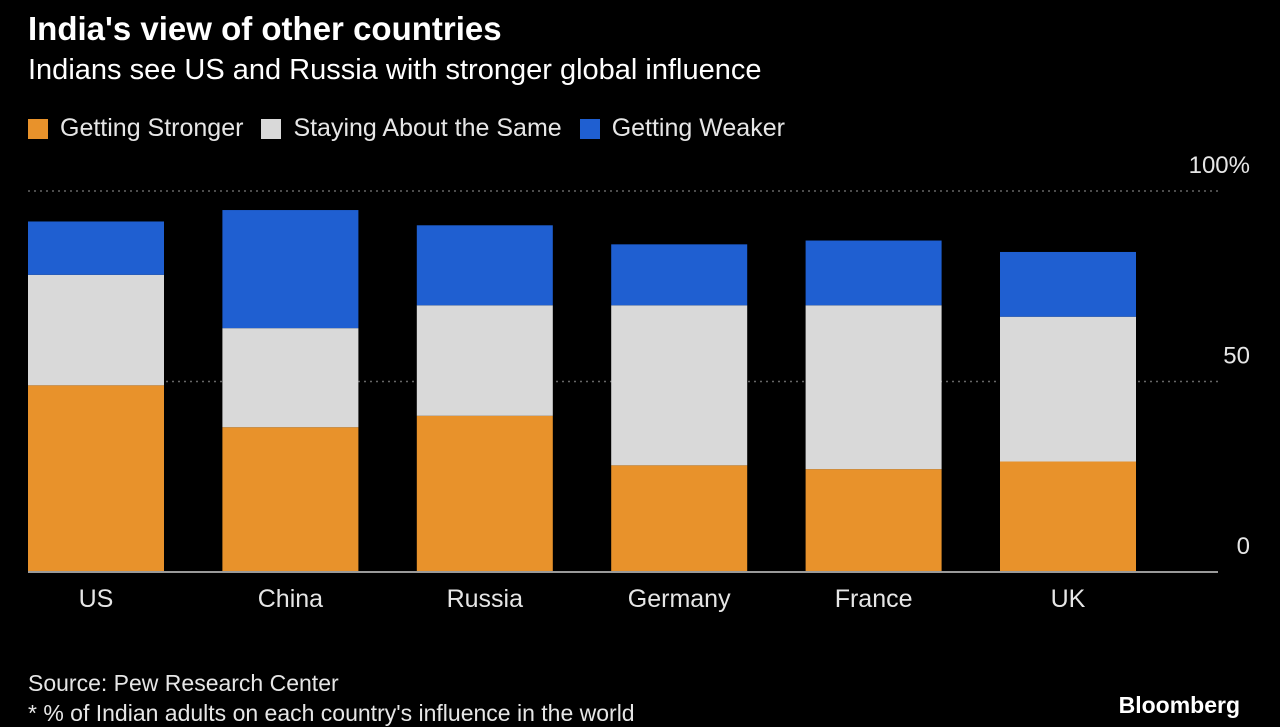  I want to click on chart-title: India's view of other countries, so click(265, 28).